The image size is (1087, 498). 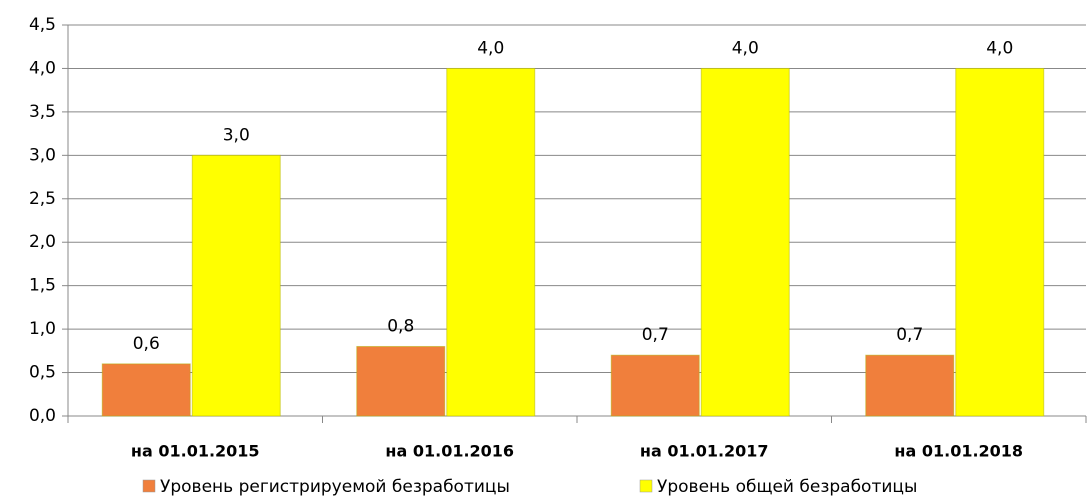 What do you see at coordinates (42, 25) in the screenshot?
I see `y-tick-label: 4,5` at bounding box center [42, 25].